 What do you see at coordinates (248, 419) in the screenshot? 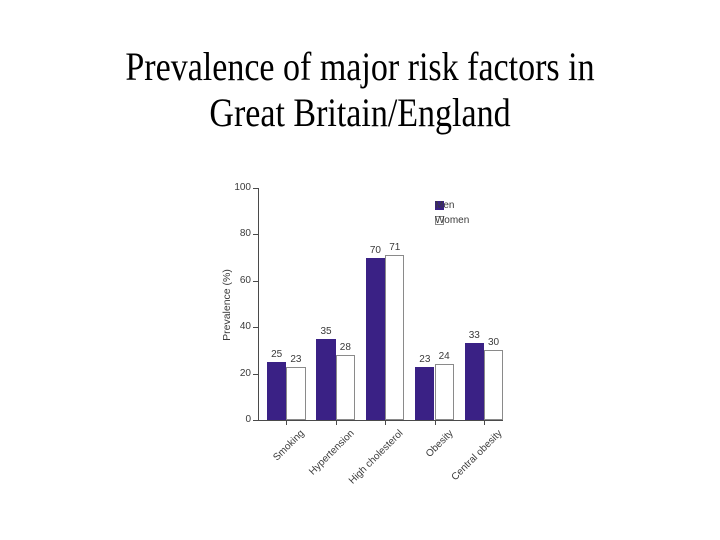
I see `y-tick-label-0: 0` at bounding box center [248, 419].